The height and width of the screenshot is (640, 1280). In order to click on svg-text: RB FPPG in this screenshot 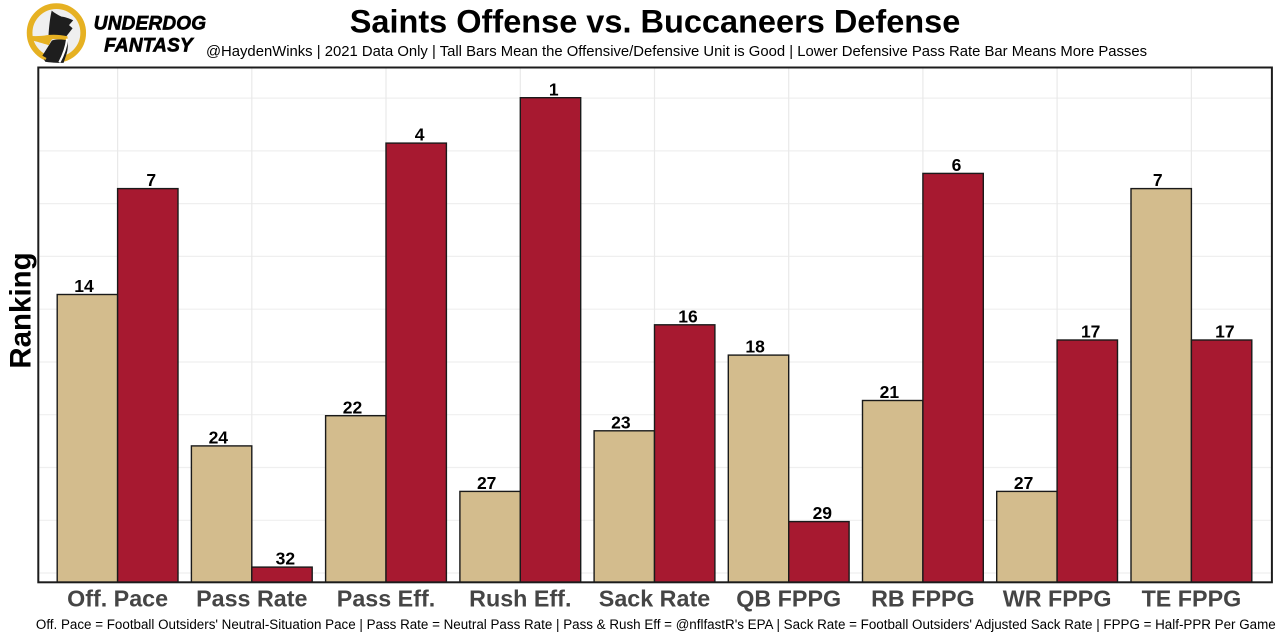, I will do `click(923, 599)`.